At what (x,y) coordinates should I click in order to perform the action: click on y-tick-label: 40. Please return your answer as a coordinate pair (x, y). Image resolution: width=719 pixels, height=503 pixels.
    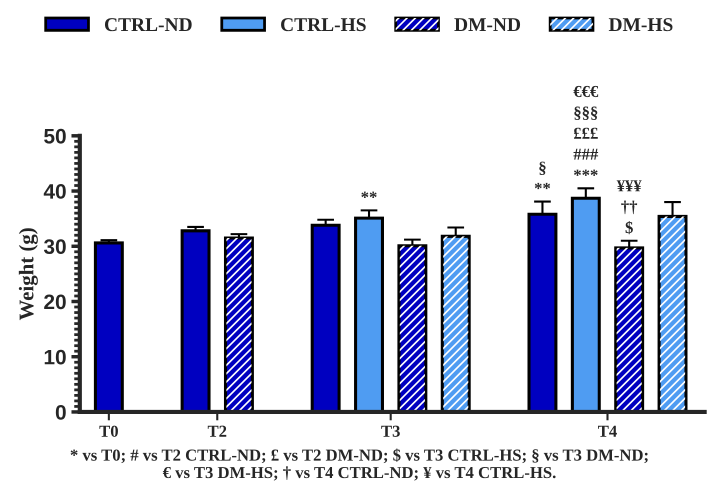
    Looking at the image, I should click on (55, 191).